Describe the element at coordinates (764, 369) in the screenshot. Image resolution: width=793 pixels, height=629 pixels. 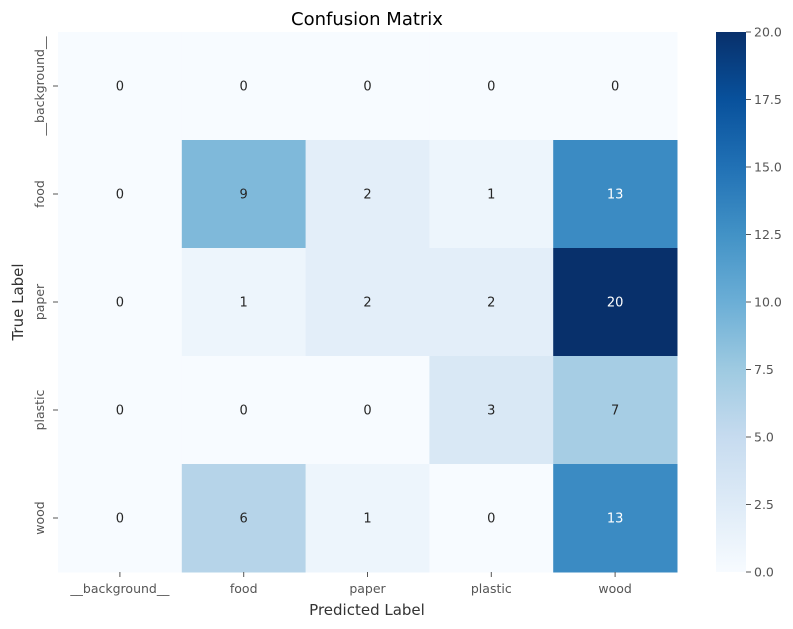
I see `colorbar-tick-label: 7.5` at that location.